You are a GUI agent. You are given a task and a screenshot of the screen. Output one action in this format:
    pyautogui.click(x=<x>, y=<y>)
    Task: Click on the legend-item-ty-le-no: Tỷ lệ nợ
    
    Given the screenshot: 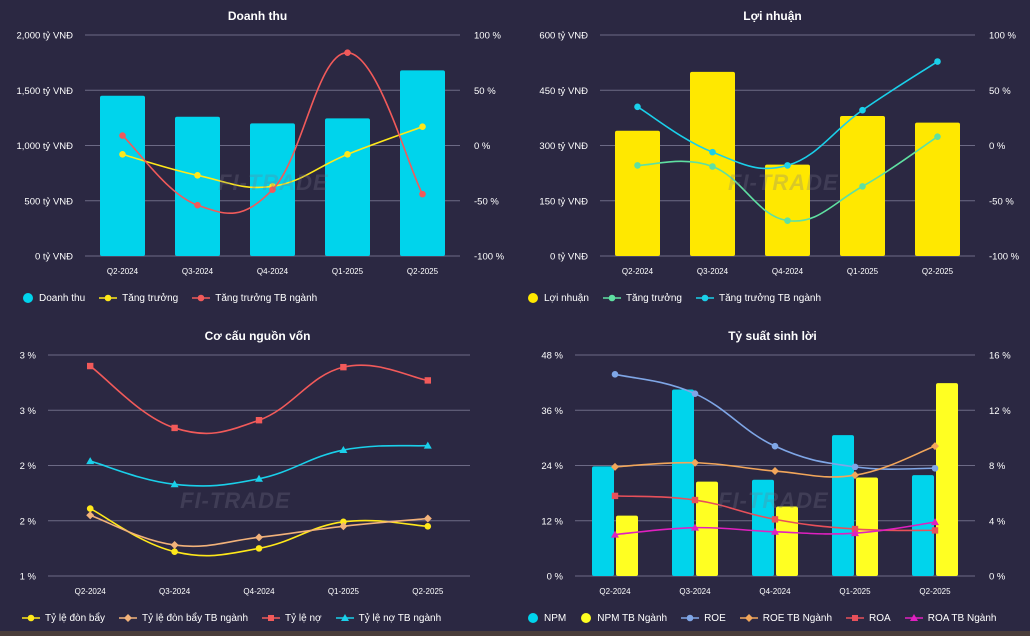 What is the action you would take?
    pyautogui.click(x=292, y=618)
    